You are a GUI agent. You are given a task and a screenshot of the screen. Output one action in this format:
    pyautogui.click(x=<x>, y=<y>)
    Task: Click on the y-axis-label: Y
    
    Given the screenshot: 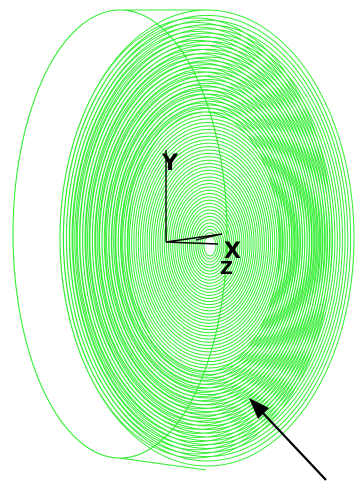 What is the action you would take?
    pyautogui.click(x=170, y=163)
    